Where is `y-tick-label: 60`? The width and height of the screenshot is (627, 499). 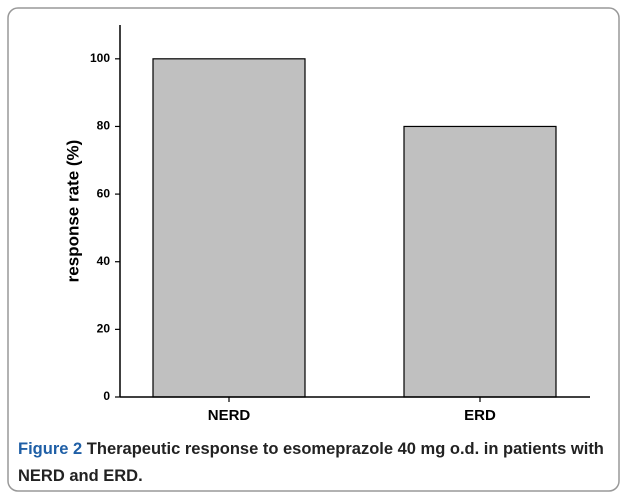 y-tick-label: 60 is located at coordinates (104, 193).